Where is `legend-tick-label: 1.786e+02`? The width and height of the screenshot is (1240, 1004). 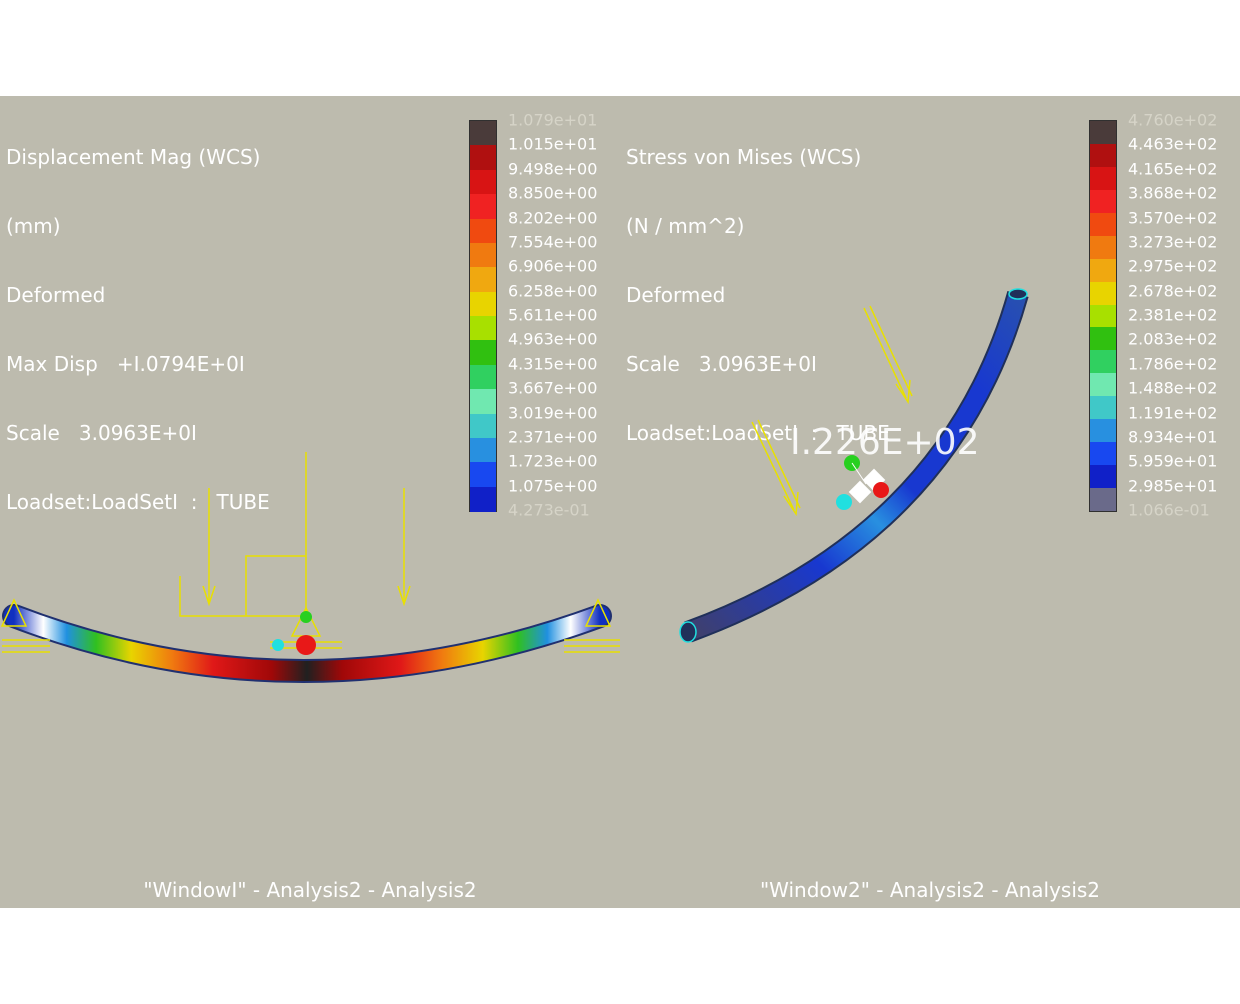 legend-tick-label: 1.786e+02 is located at coordinates (1173, 364).